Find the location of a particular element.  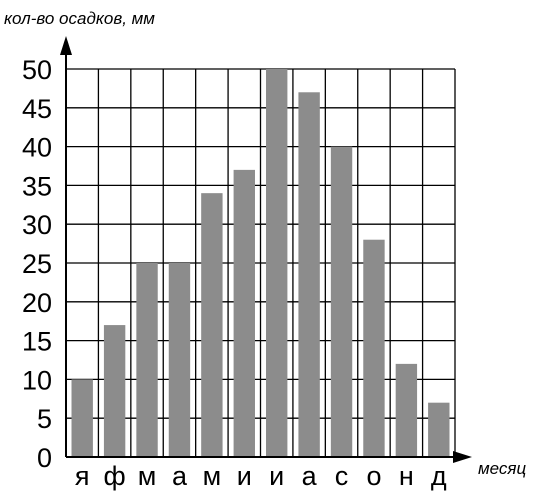

y-tick-label: 10 is located at coordinates (37, 380).